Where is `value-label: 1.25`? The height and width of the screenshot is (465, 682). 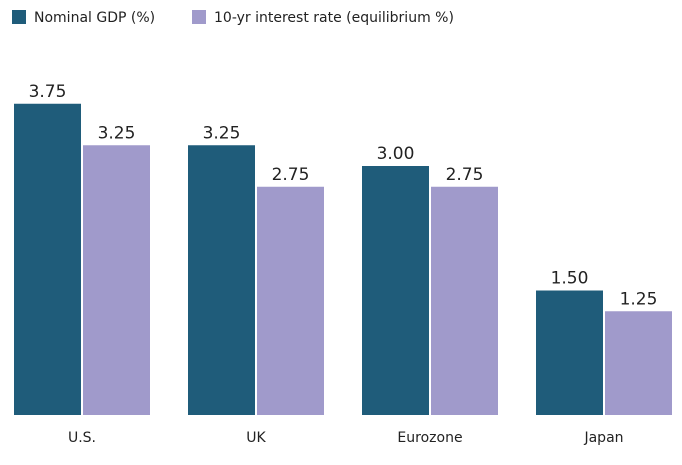
value-label: 1.25 is located at coordinates (639, 299).